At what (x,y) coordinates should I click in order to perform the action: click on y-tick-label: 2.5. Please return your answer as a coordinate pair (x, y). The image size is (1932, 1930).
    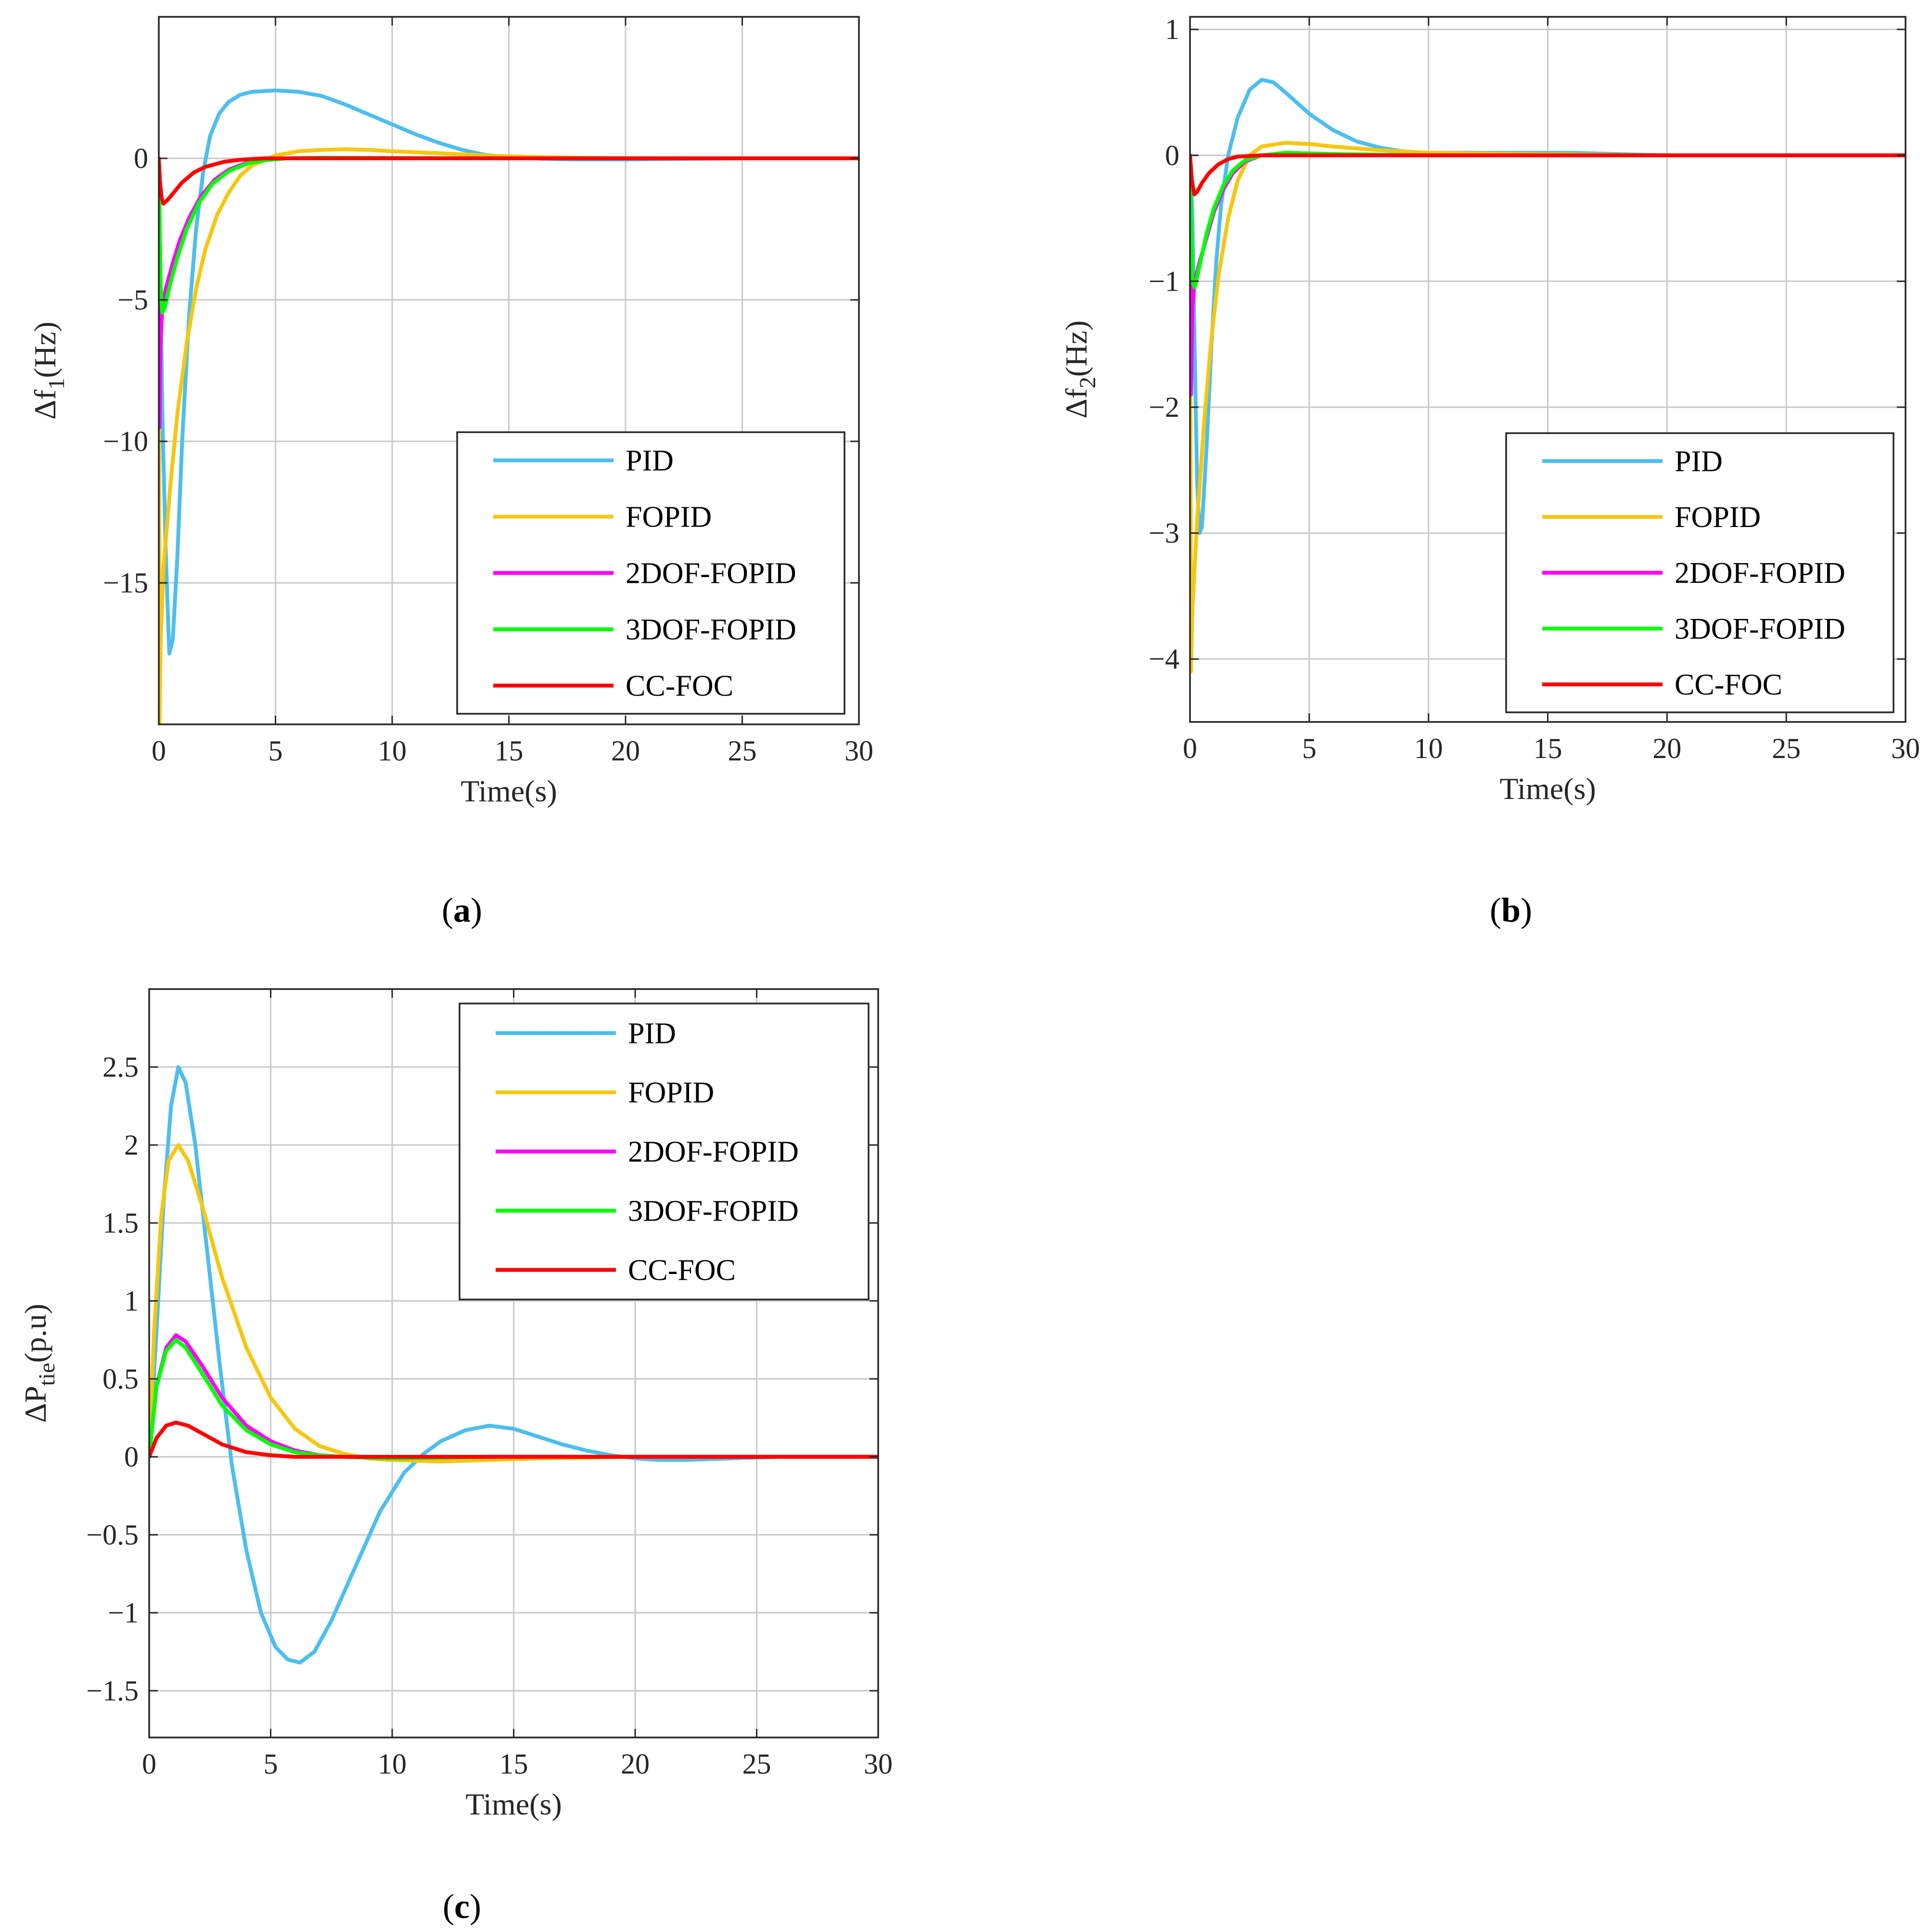
    Looking at the image, I should click on (120, 1067).